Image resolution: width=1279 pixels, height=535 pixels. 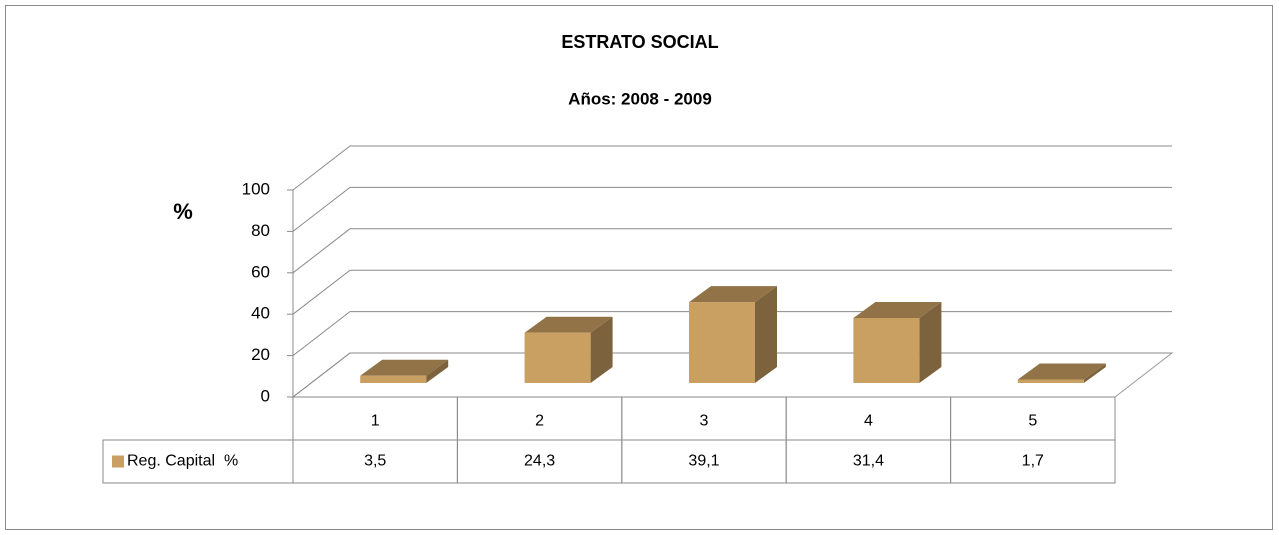 What do you see at coordinates (375, 461) in the screenshot?
I see `data-label: 3,5` at bounding box center [375, 461].